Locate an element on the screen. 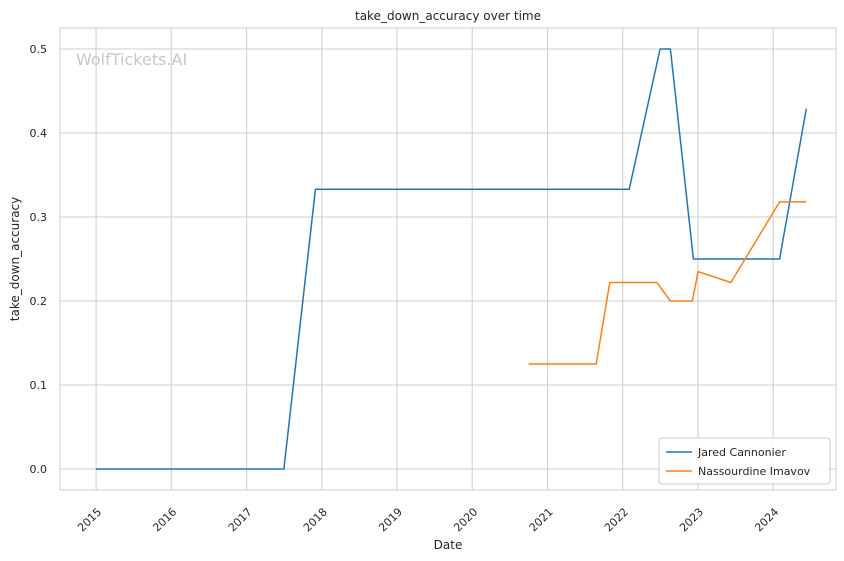  x-tick-label: 2024 is located at coordinates (766, 519).